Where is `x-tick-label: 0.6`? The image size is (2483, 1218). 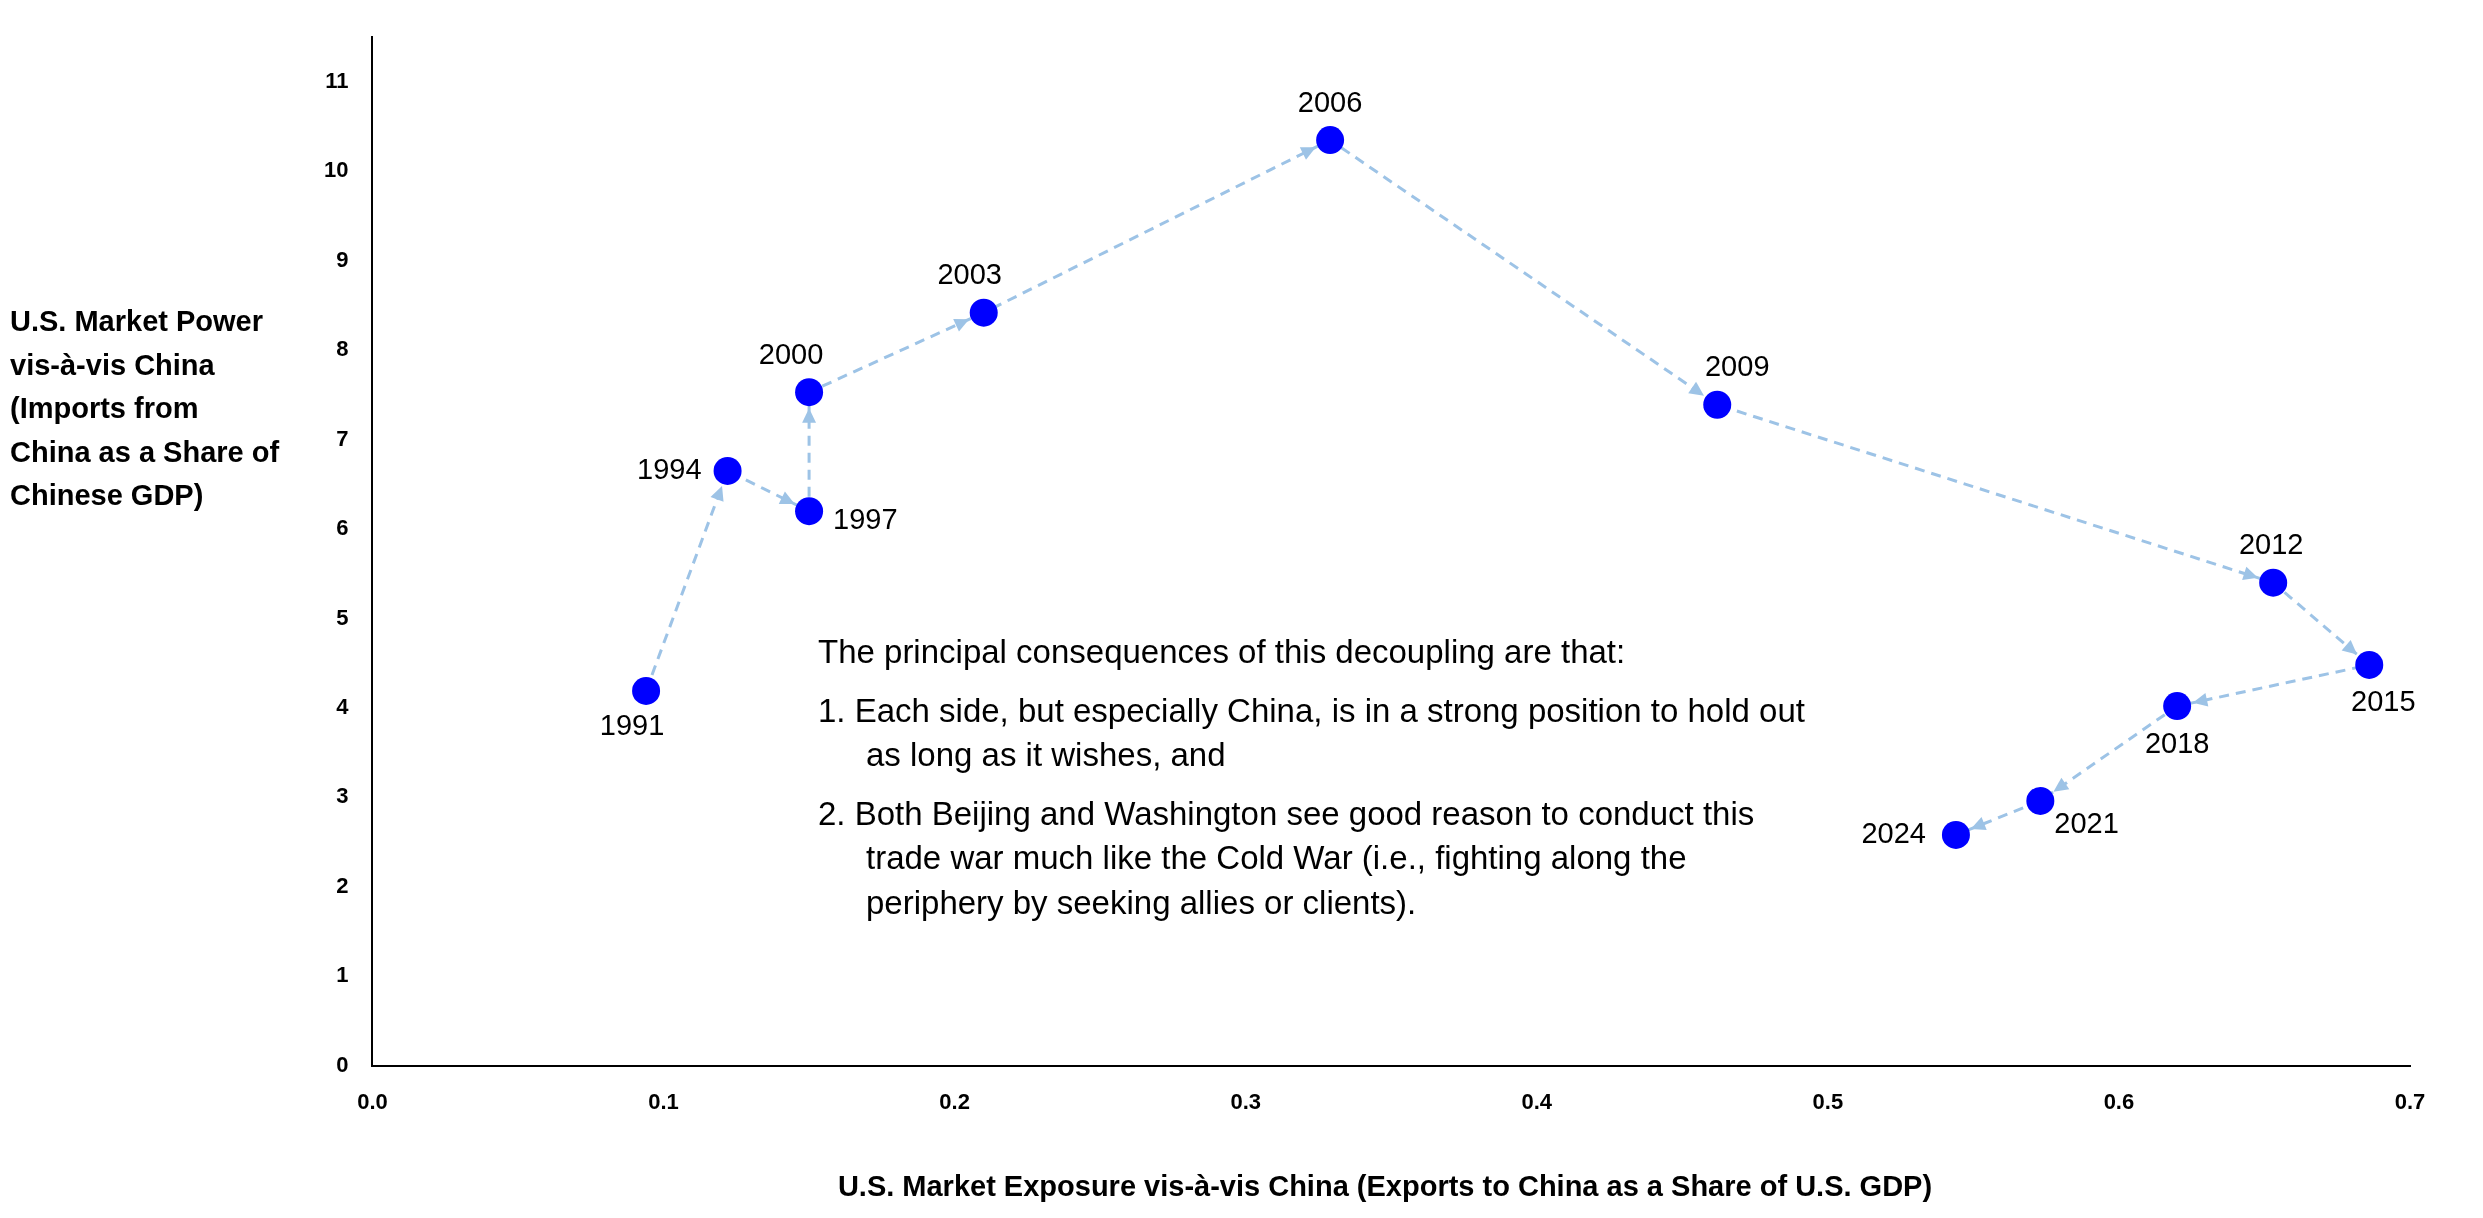
x-tick-label: 0.6 is located at coordinates (2119, 1101).